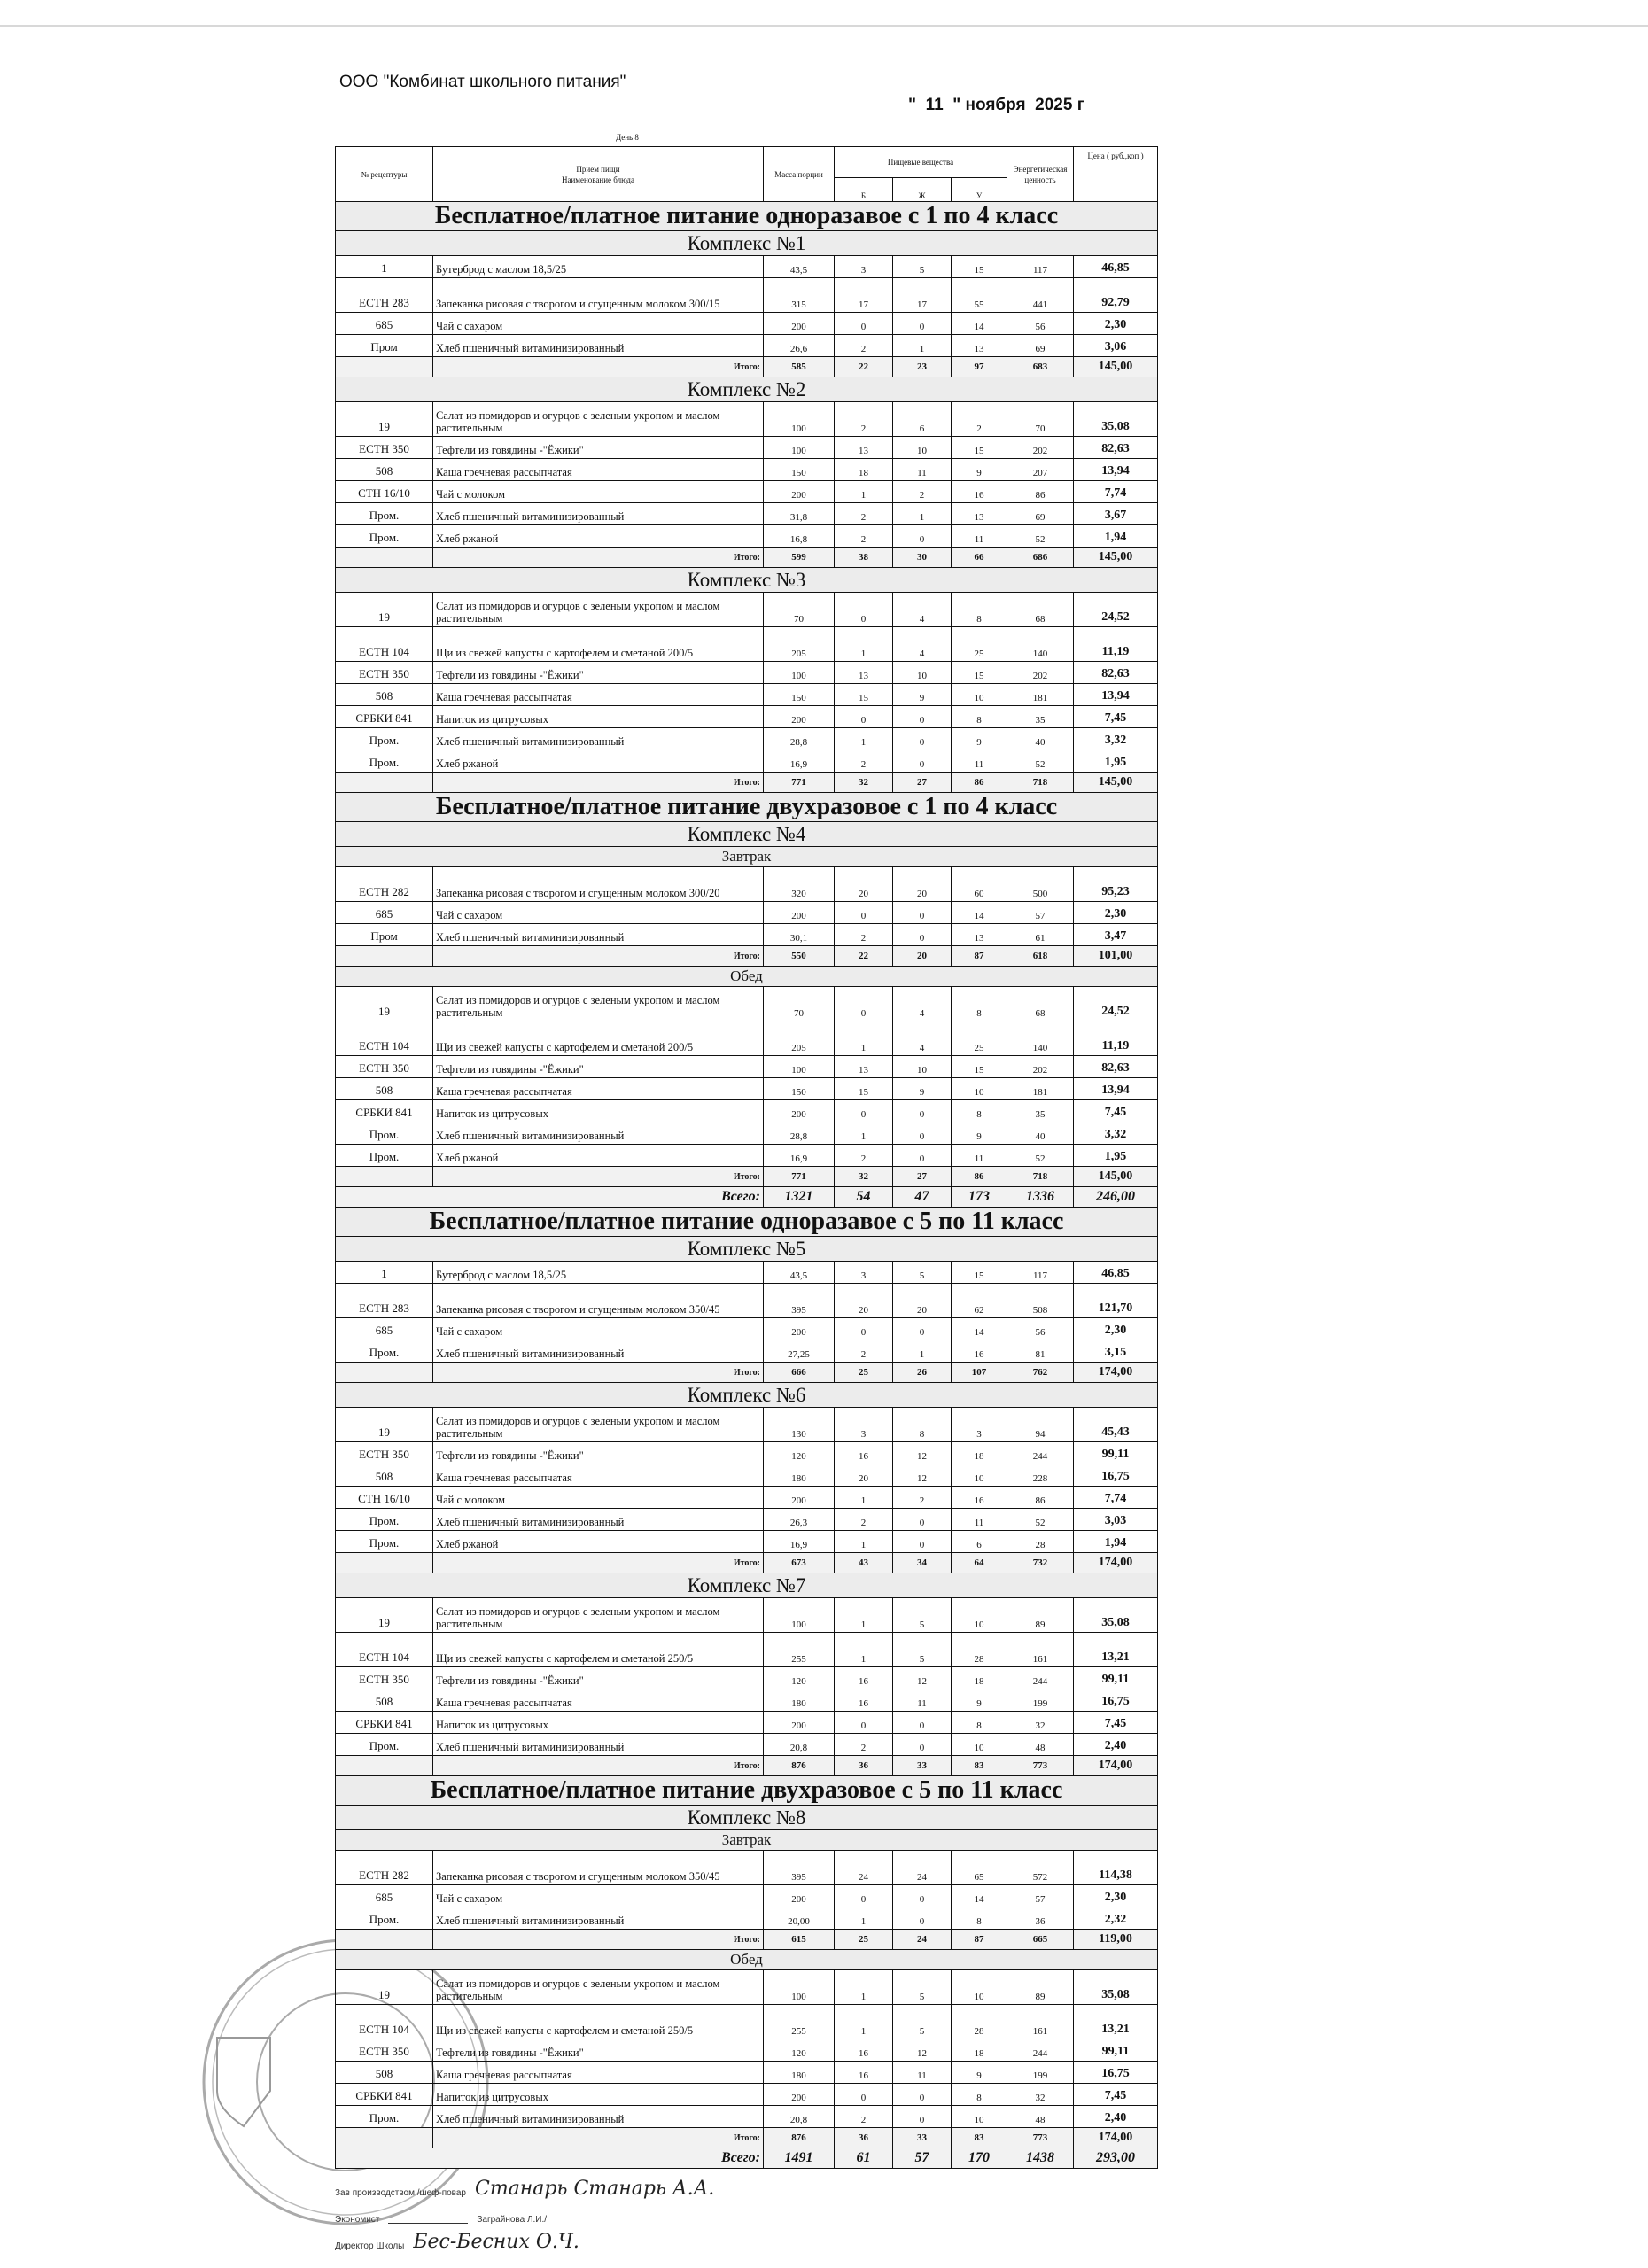  I want to click on portion-mass-cell: 100, so click(799, 1987).